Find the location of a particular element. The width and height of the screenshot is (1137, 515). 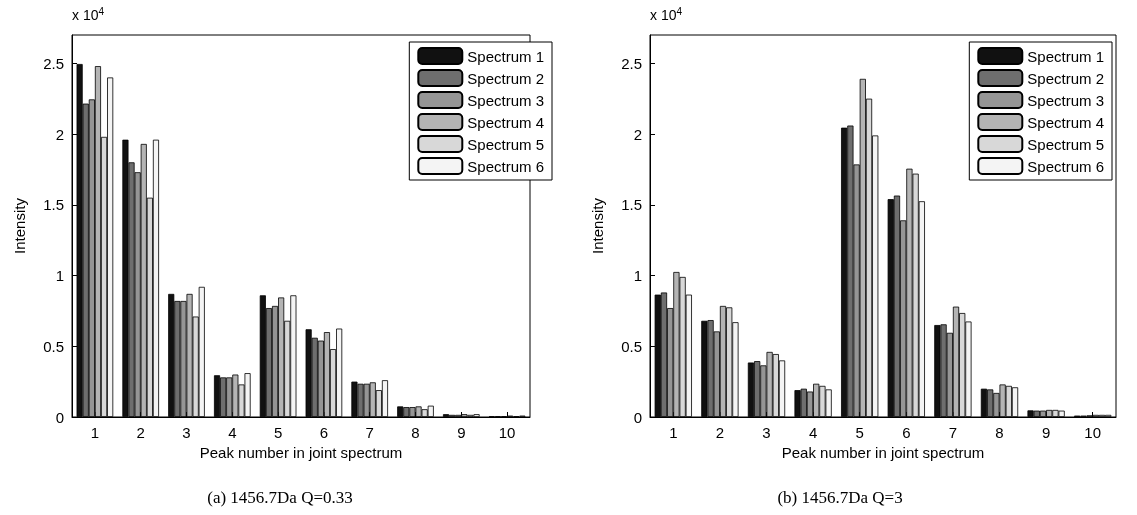

text: (a) 1456.7Da Q=0.33 is located at coordinates (280, 497).